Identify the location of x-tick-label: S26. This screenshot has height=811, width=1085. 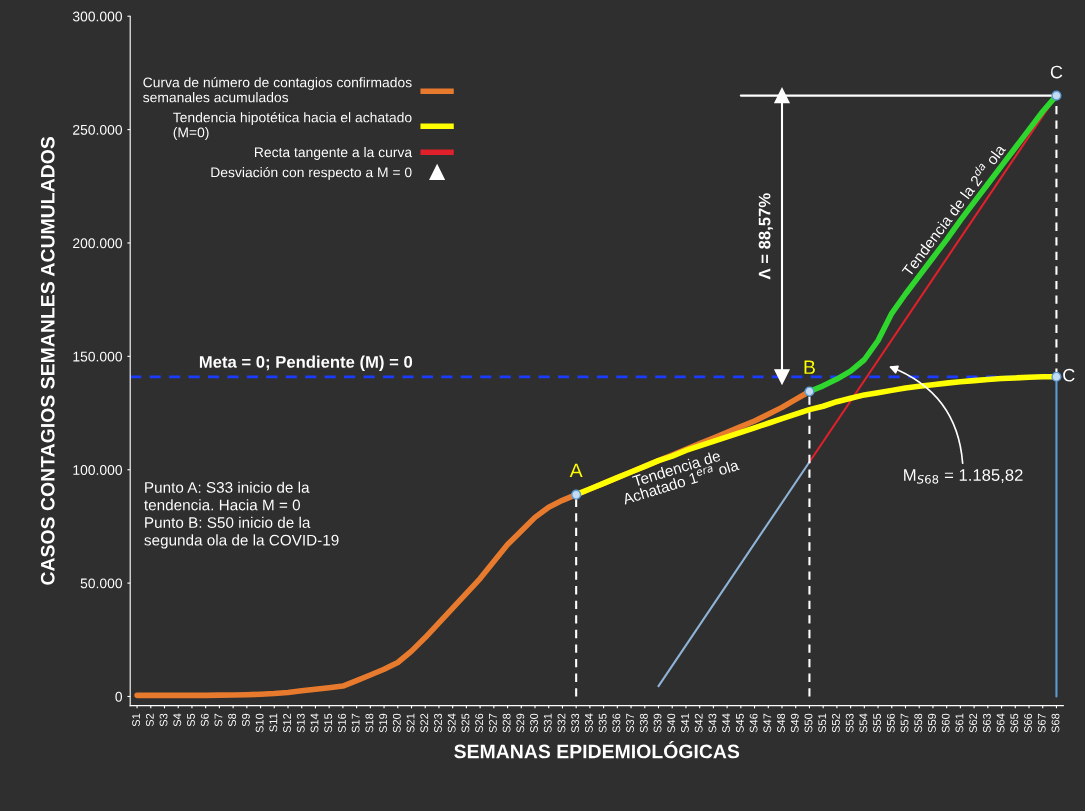
(479, 723).